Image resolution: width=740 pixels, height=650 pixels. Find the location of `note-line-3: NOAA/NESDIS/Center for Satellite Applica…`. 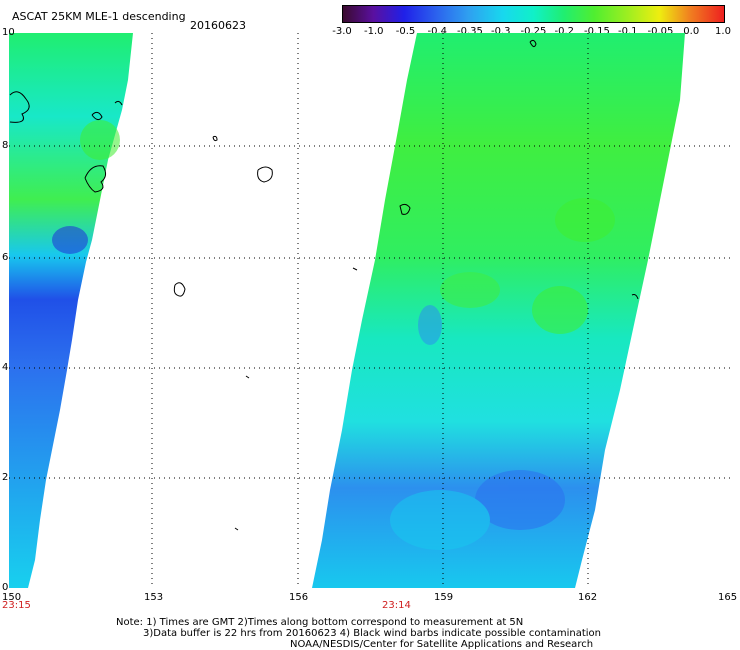

note-line-3: NOAA/NESDIS/Center for Satellite Applica… is located at coordinates (442, 644).